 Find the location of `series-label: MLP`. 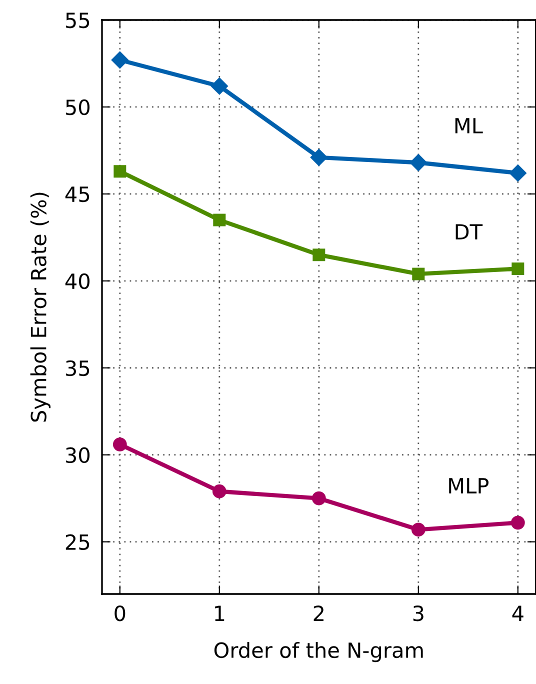

series-label: MLP is located at coordinates (469, 486).